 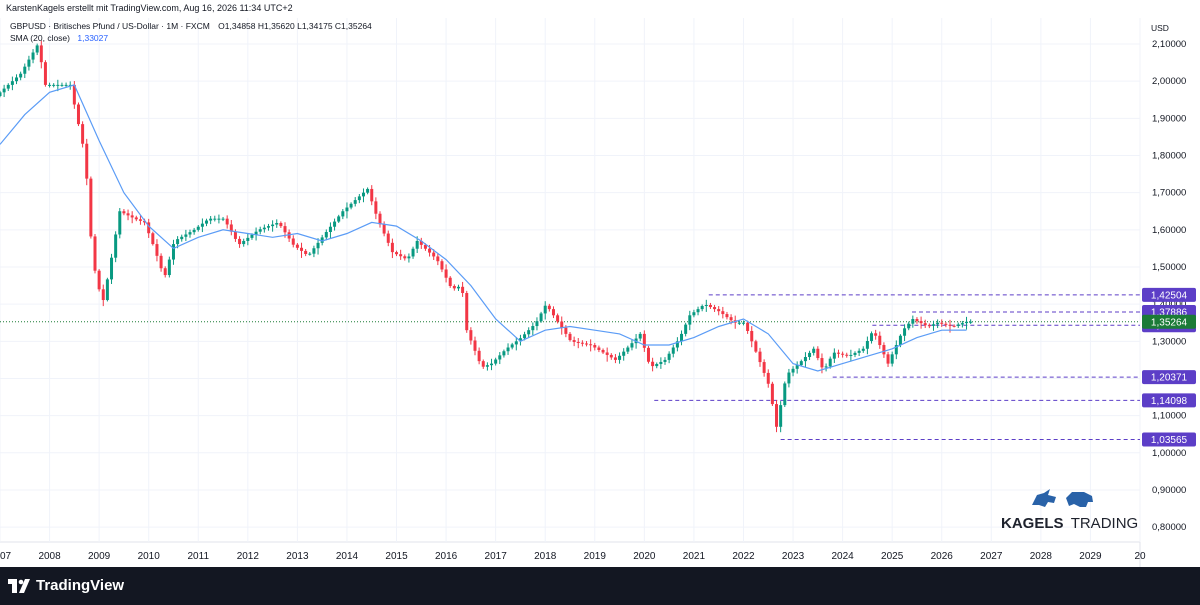 I want to click on level-label: 1,14098, so click(x=1169, y=401).